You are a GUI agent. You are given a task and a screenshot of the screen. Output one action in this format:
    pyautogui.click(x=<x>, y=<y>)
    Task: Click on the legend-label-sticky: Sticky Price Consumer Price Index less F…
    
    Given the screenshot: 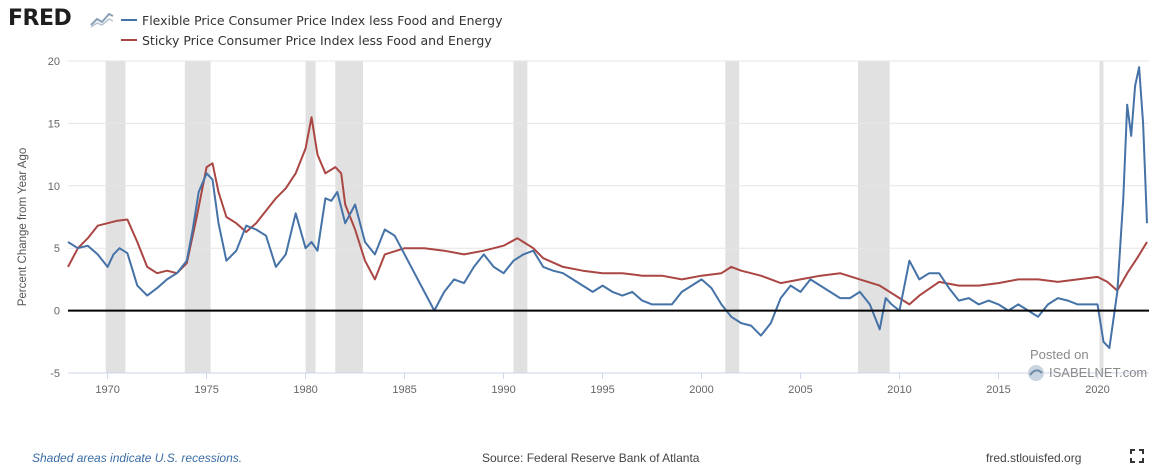 What is the action you would take?
    pyautogui.click(x=317, y=40)
    